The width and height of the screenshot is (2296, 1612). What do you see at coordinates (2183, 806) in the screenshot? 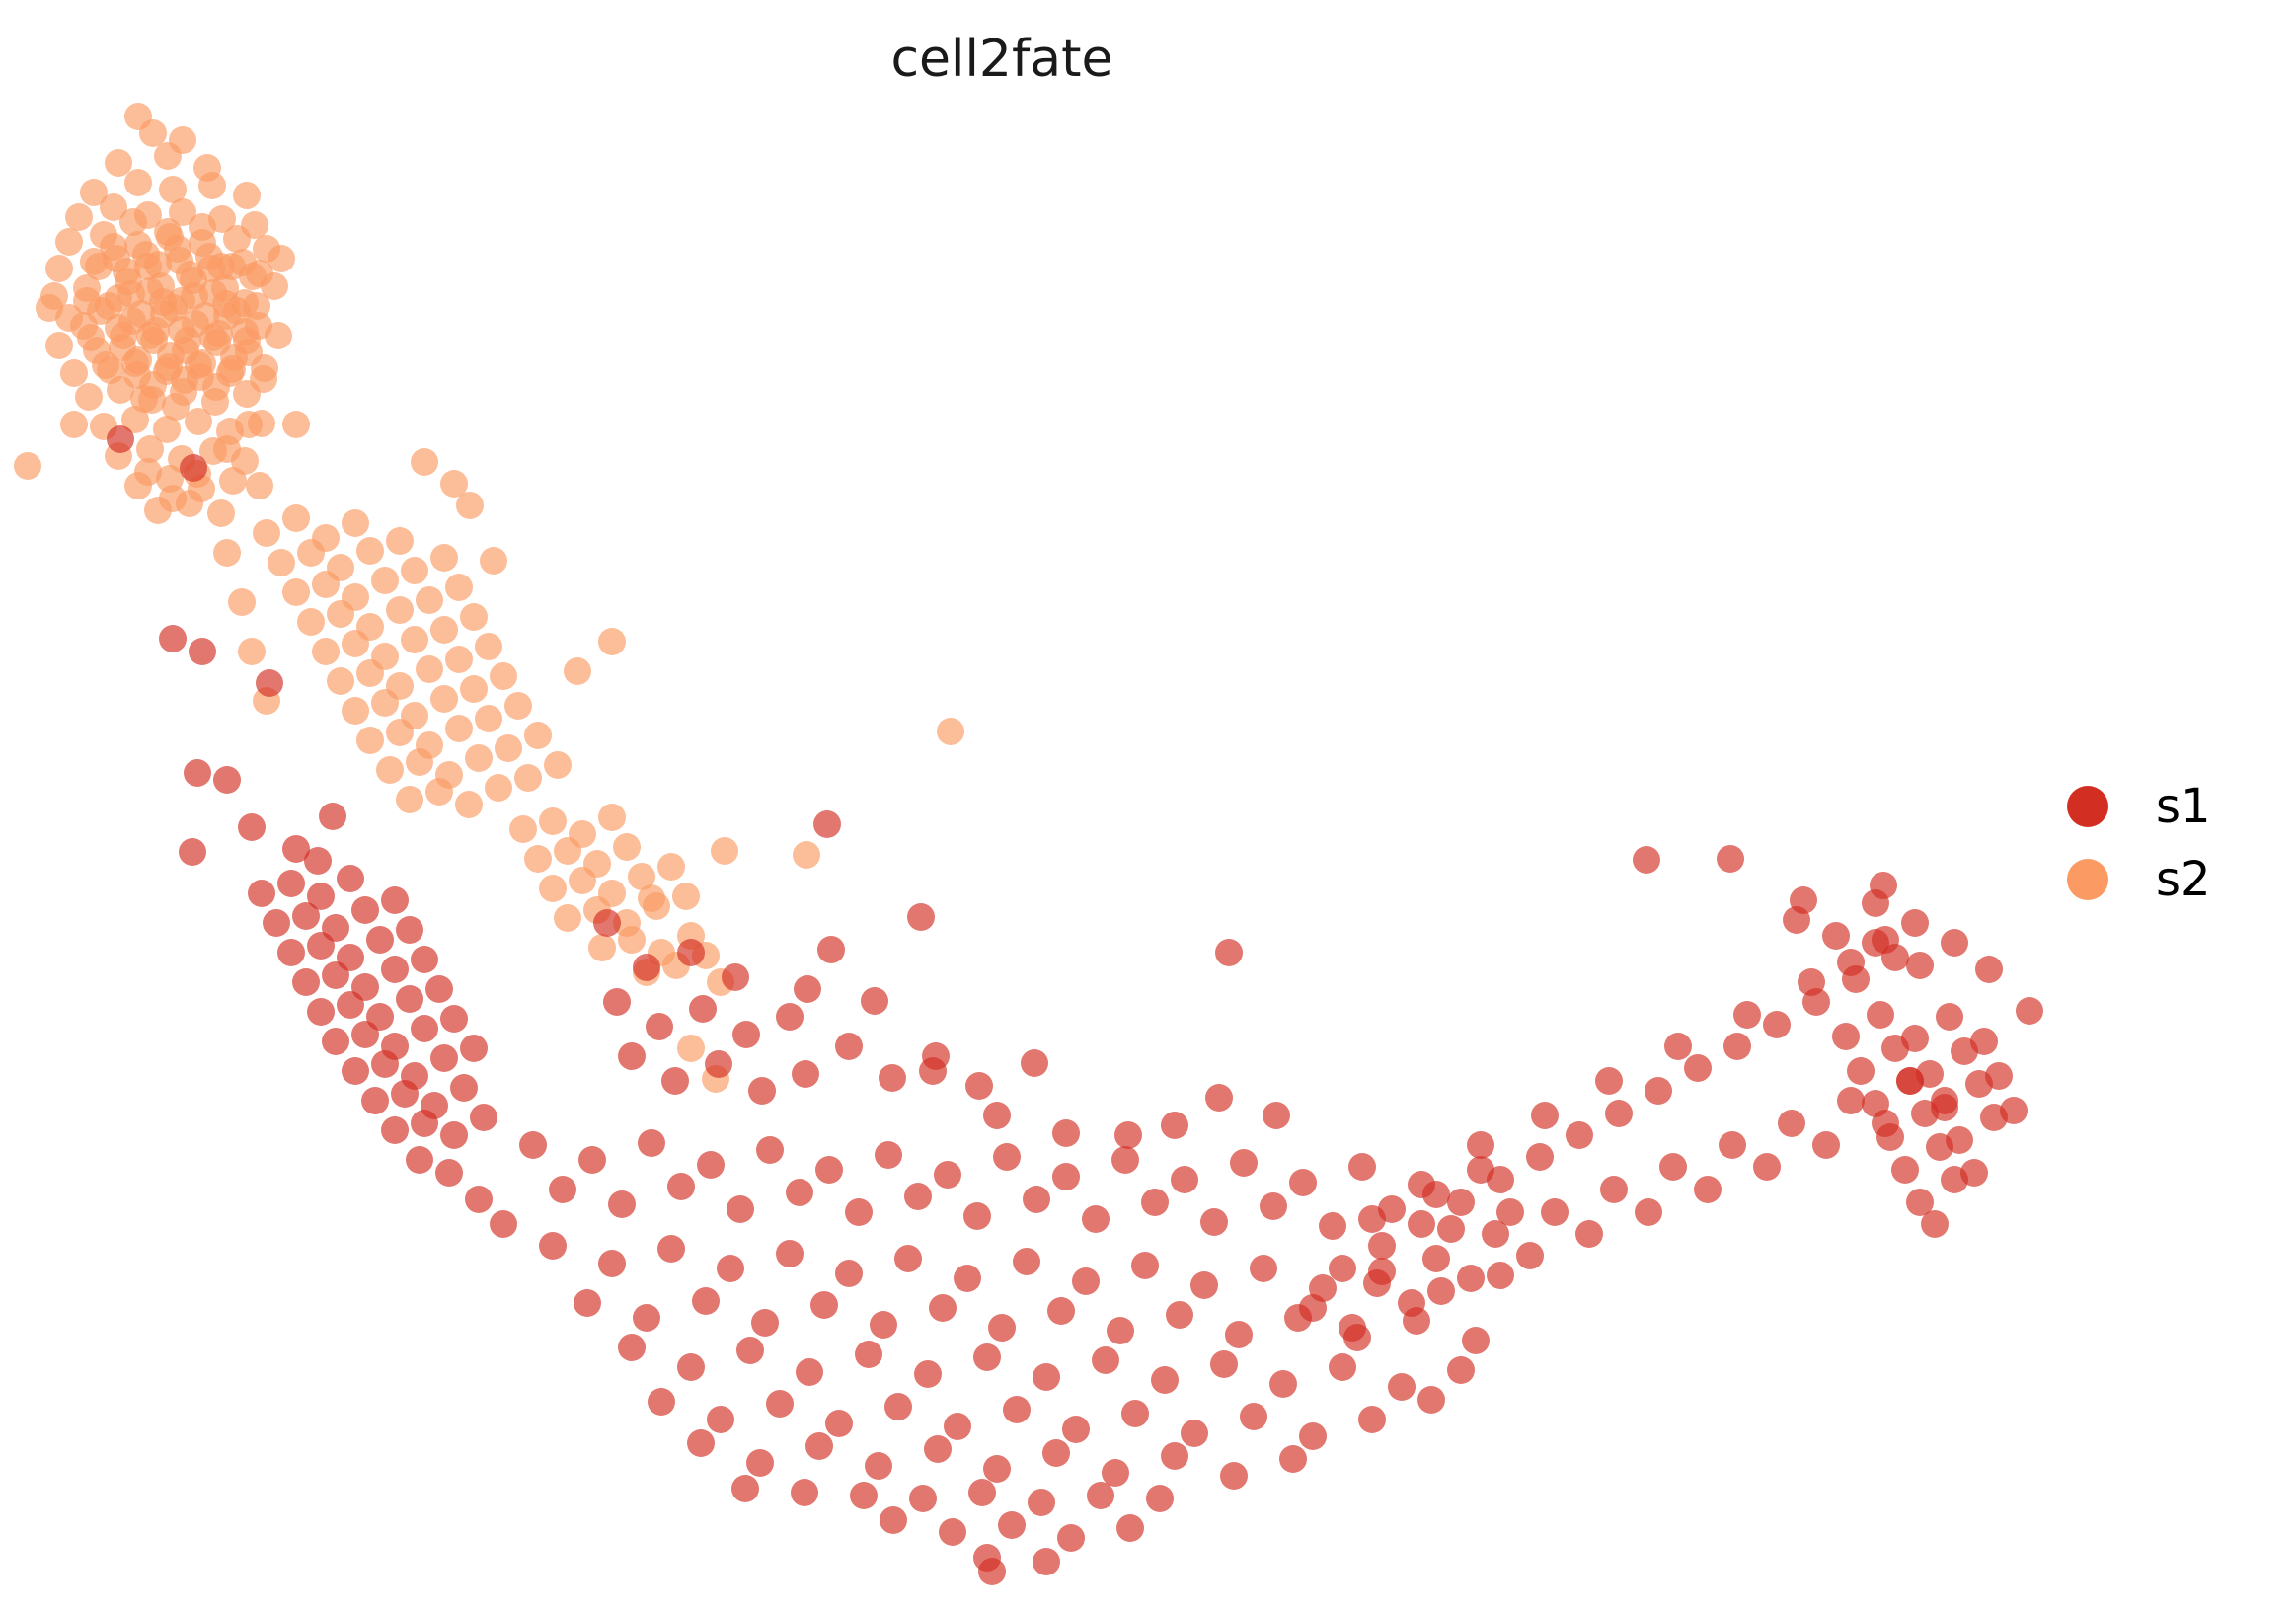
I see `legend-label-s1: s1` at bounding box center [2183, 806].